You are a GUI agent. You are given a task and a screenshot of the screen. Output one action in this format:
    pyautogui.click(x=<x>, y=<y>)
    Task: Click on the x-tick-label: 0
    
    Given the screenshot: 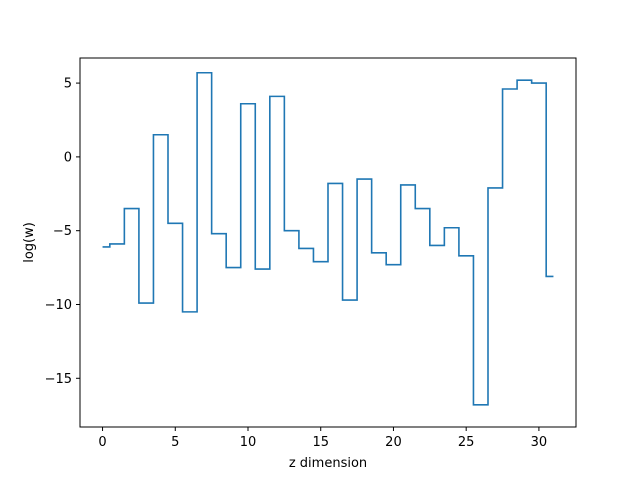 What is the action you would take?
    pyautogui.click(x=102, y=442)
    